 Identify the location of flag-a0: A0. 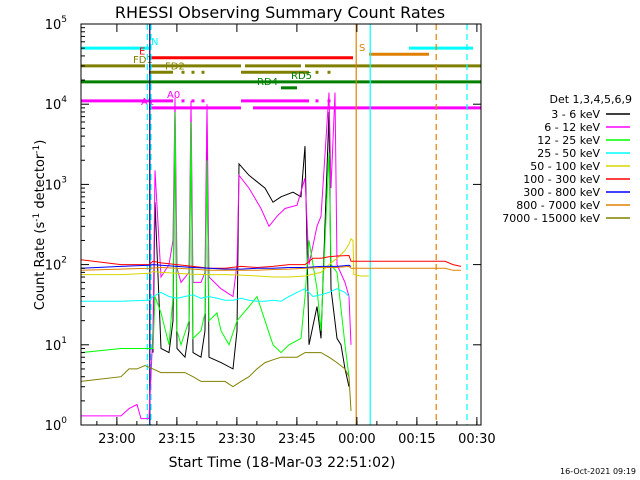
(206, 96).